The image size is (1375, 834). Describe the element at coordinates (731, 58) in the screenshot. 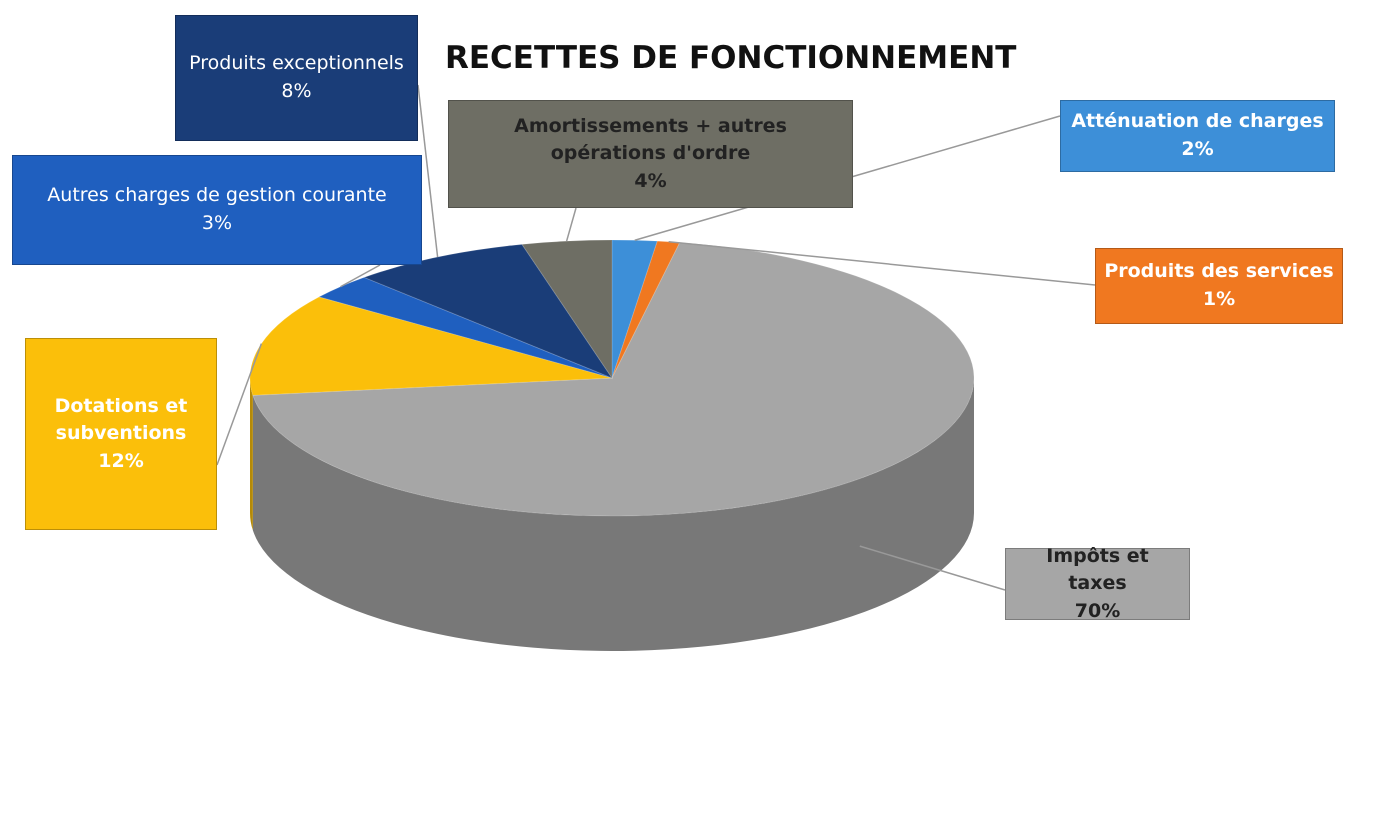

I see `chart-title: RECETTES DE FONCTIONNEMENT` at that location.